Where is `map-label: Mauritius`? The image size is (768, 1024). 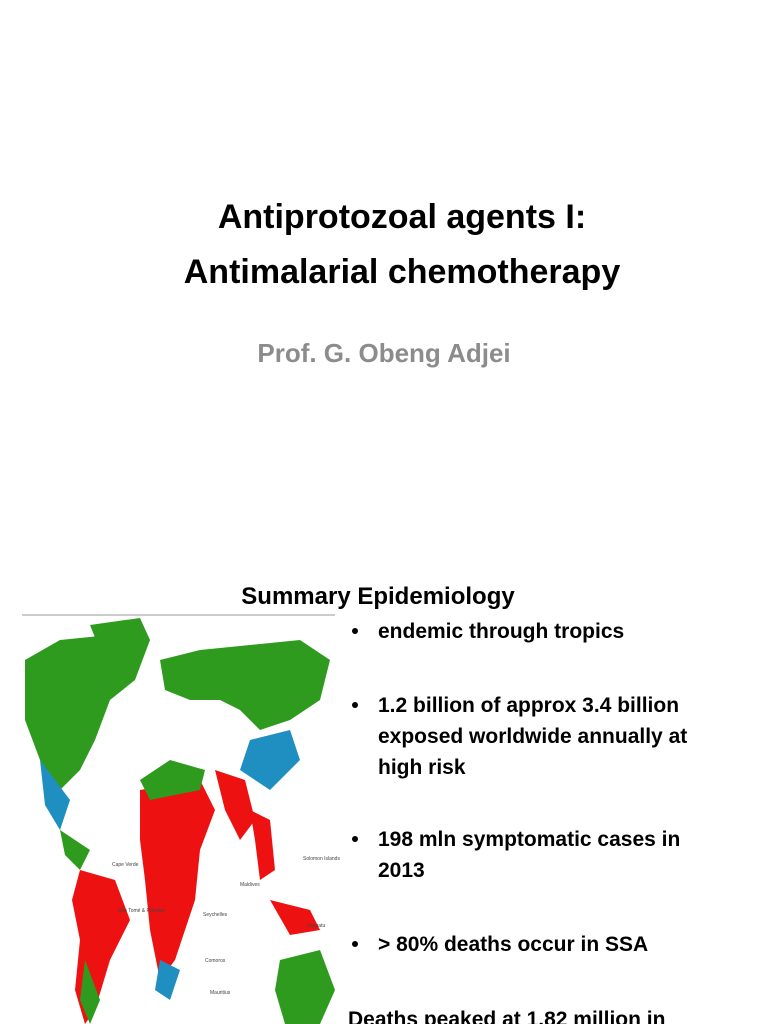 map-label: Mauritius is located at coordinates (220, 993).